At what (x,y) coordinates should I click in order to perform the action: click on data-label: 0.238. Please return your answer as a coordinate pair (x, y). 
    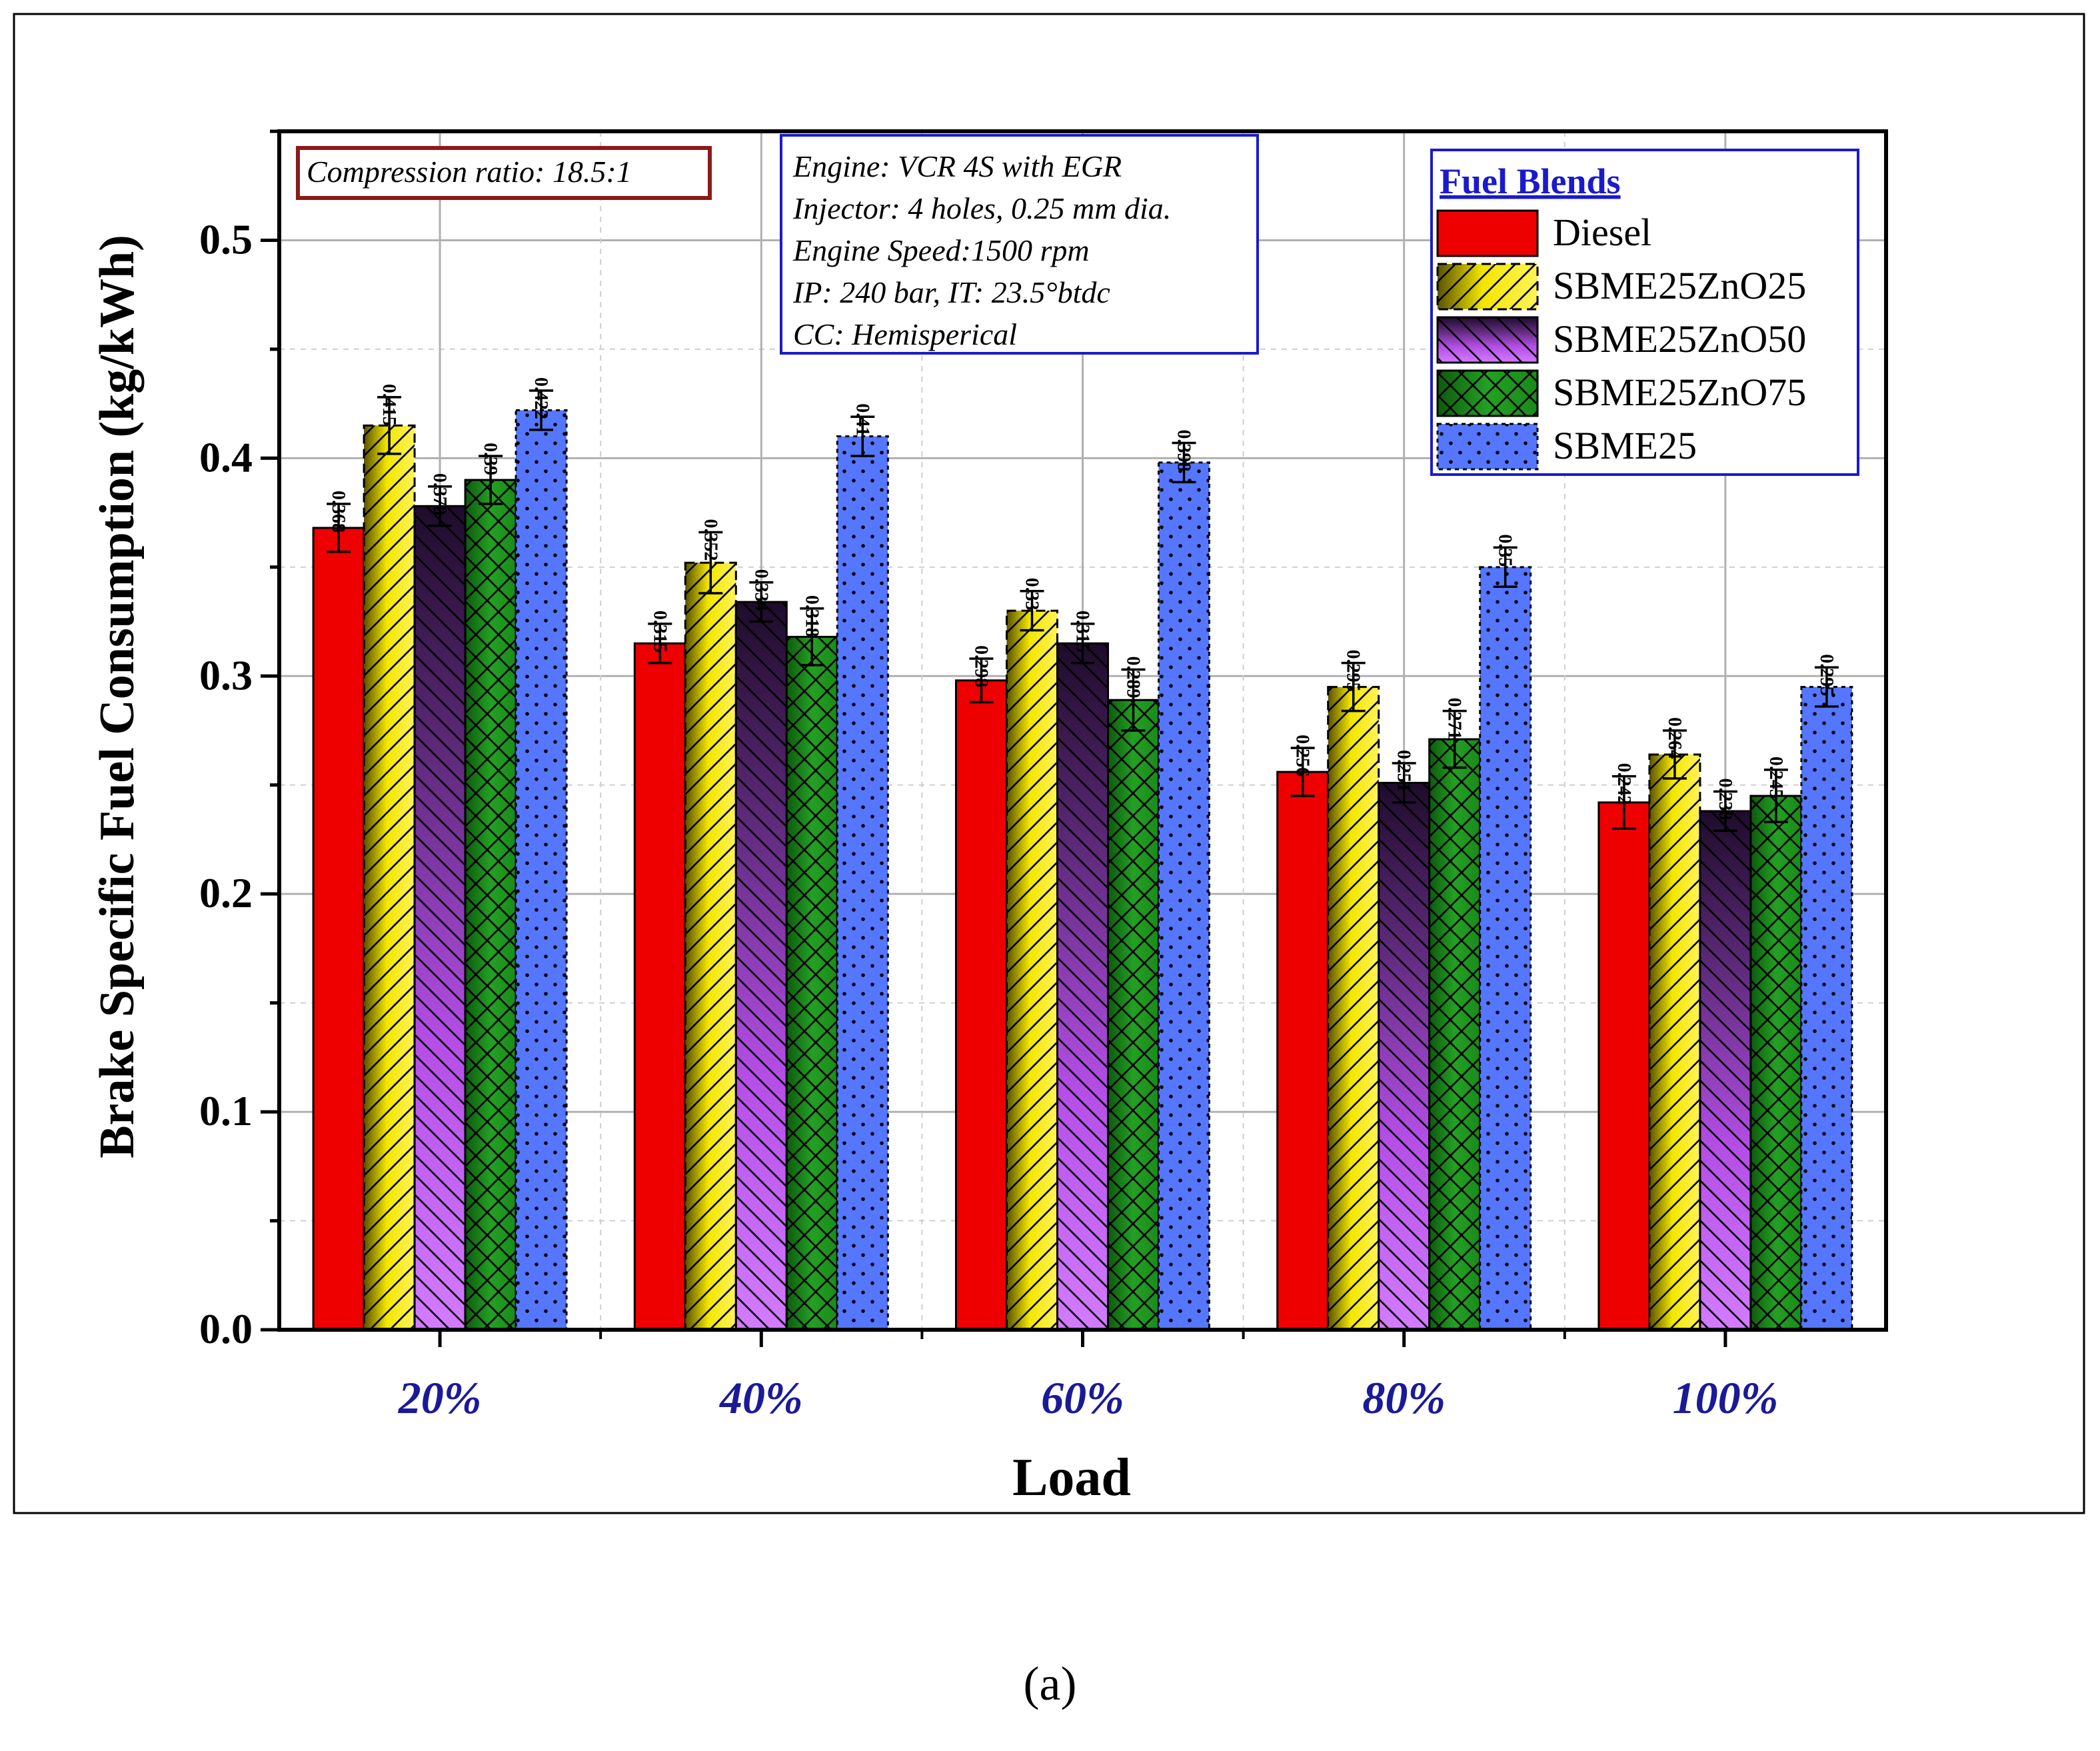
    Looking at the image, I should click on (1725, 800).